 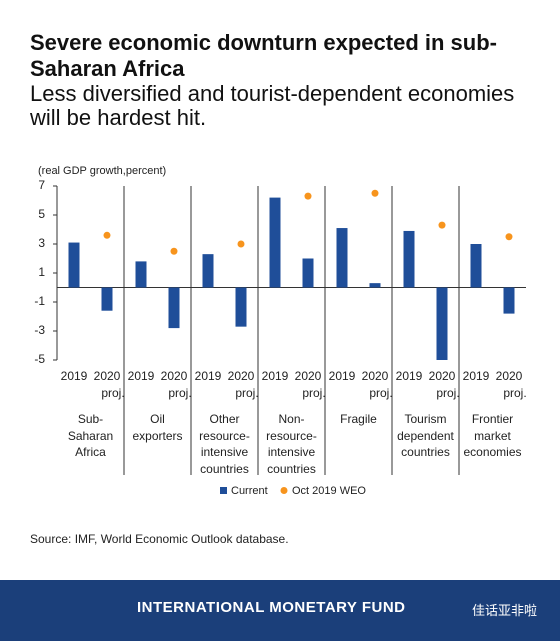 What do you see at coordinates (157, 427) in the screenshot?
I see `category-label: Oil exporters` at bounding box center [157, 427].